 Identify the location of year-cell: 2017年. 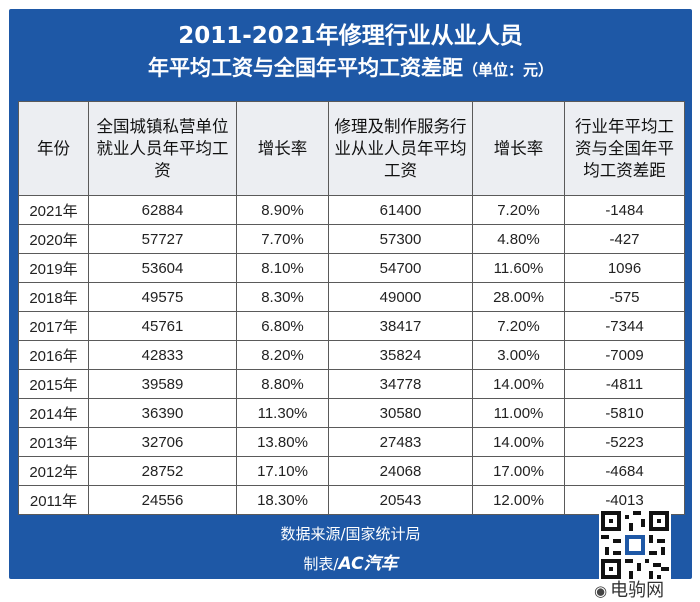
(53, 326).